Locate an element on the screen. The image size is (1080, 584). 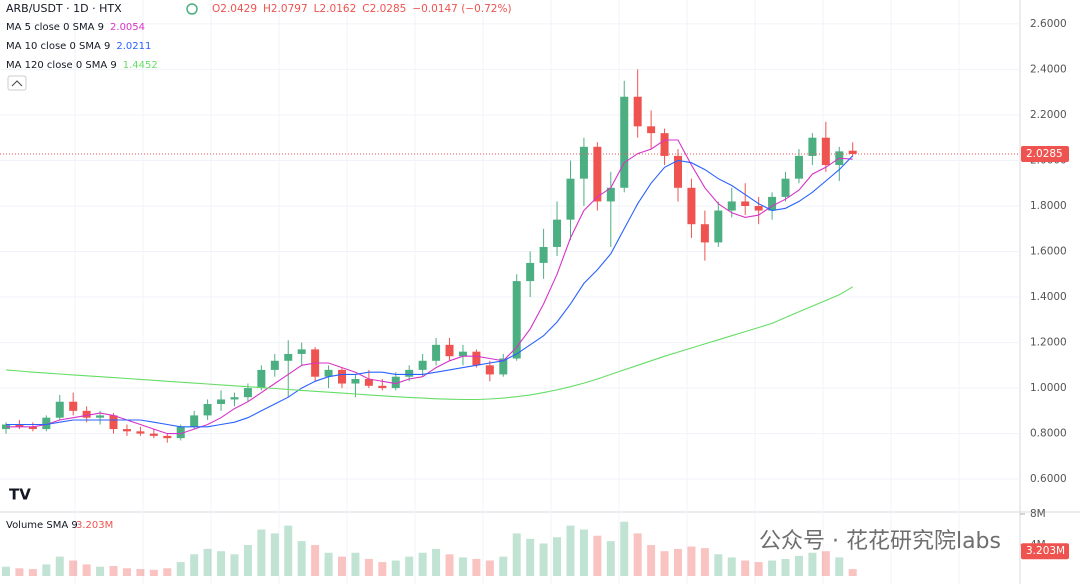
status-dot is located at coordinates (192, 9).